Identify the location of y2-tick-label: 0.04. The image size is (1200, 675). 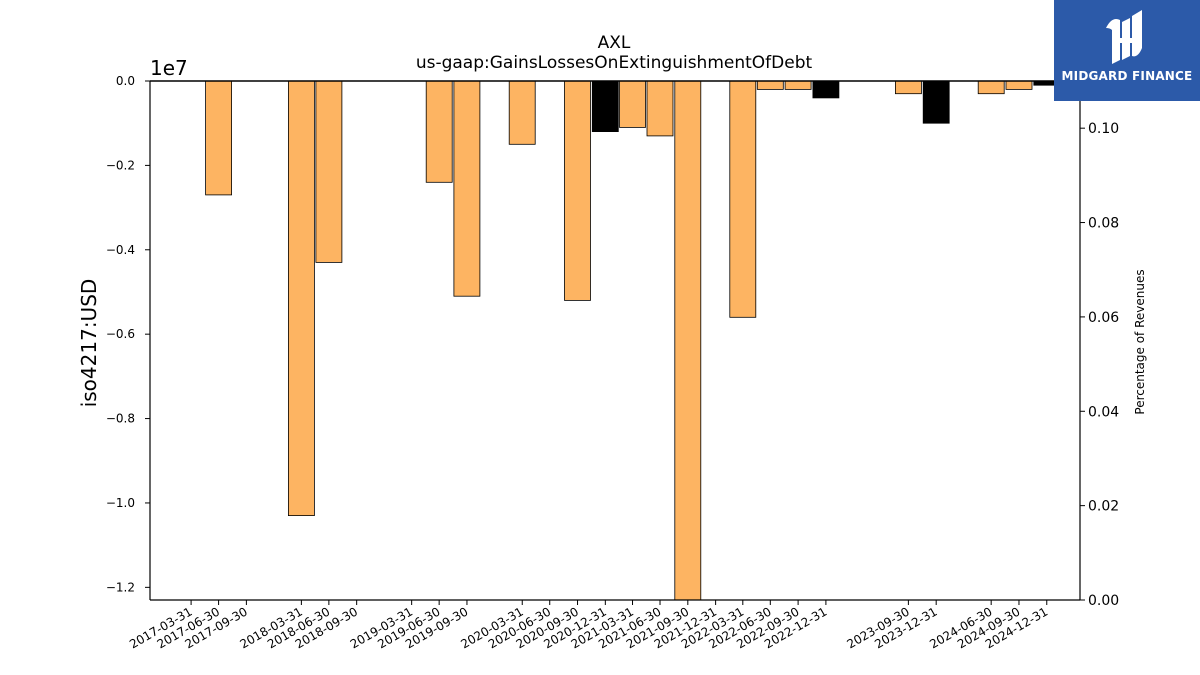
(1103, 412).